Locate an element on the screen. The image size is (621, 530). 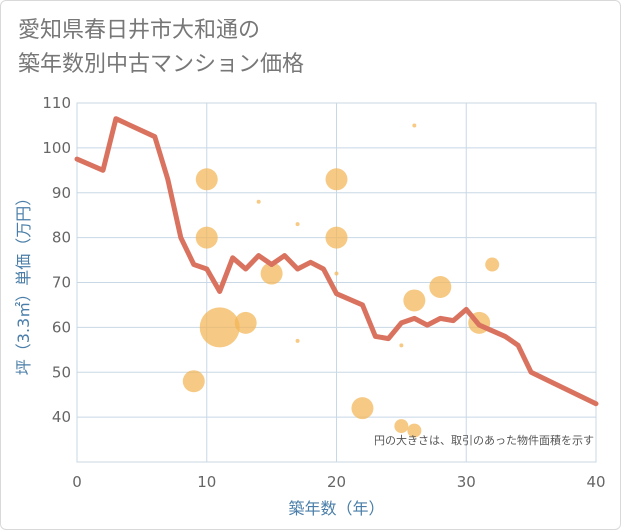
y-tick-label: 50 is located at coordinates (61, 372).